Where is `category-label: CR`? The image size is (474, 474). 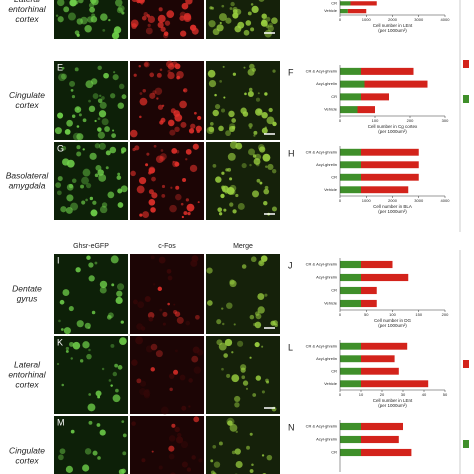
category-label: CR is located at coordinates (334, 452).